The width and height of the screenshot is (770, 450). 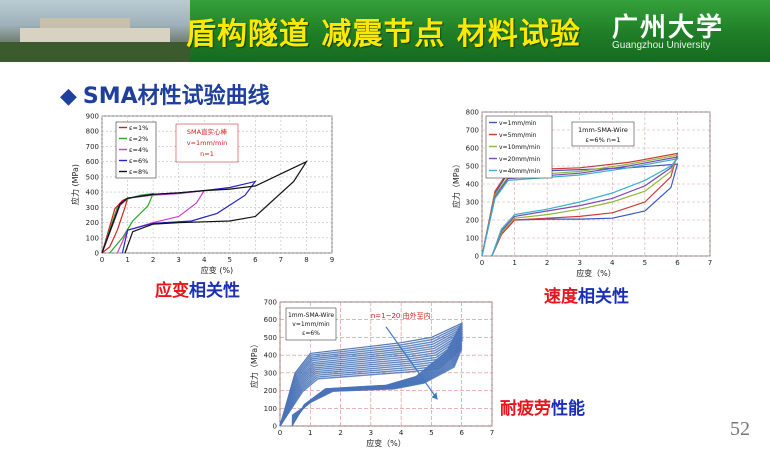 I want to click on banner-title: 盾构隧道 减震节点 材料试验, so click(x=383, y=34).